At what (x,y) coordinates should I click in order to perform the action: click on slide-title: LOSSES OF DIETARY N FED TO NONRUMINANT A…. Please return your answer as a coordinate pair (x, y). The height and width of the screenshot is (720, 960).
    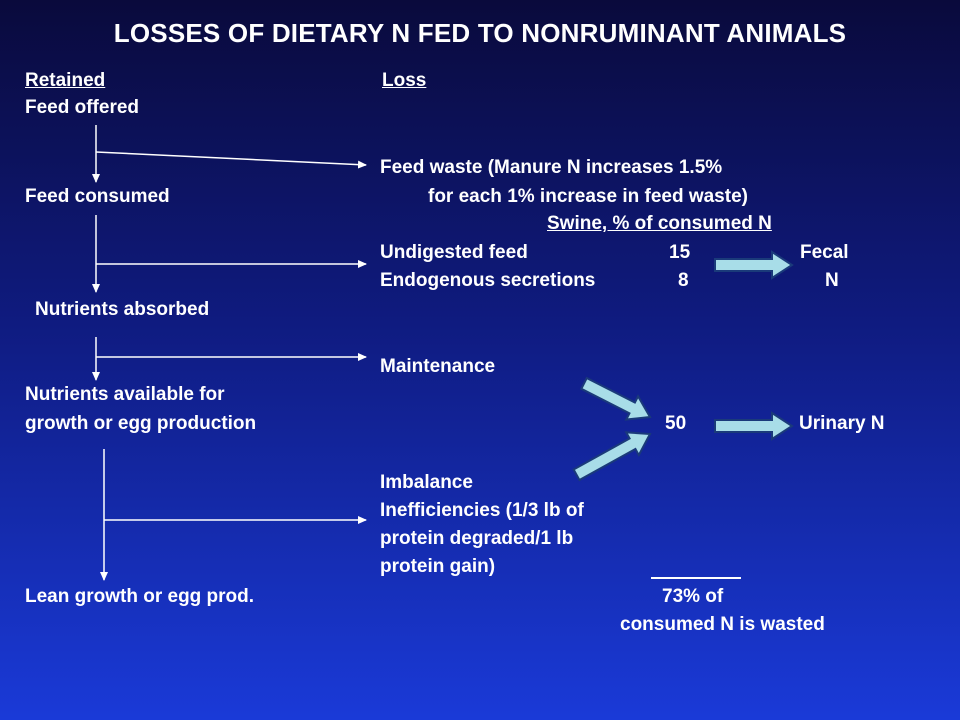
    Looking at the image, I should click on (480, 33).